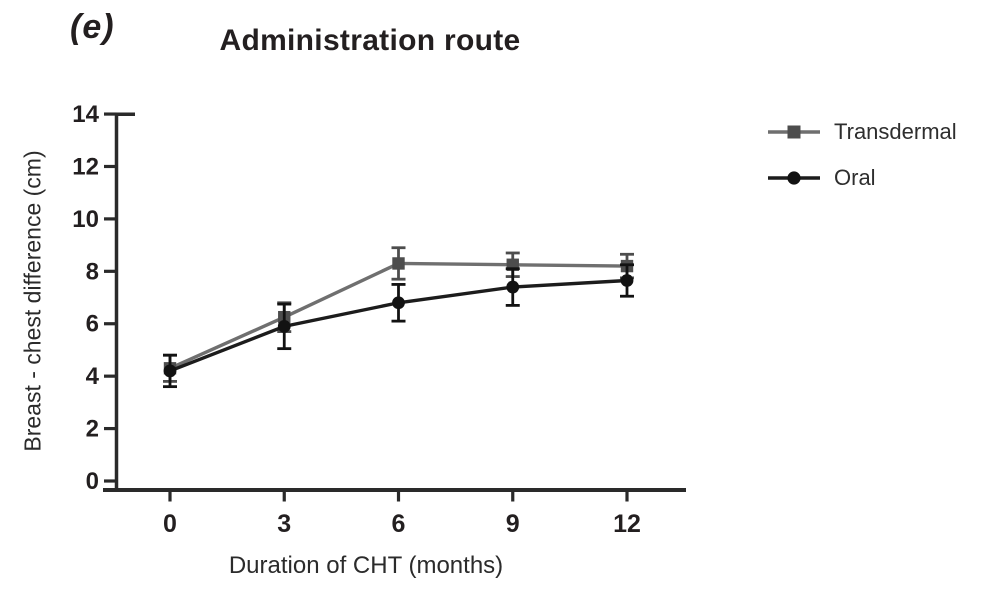  What do you see at coordinates (92, 481) in the screenshot?
I see `y-tick-label: 0` at bounding box center [92, 481].